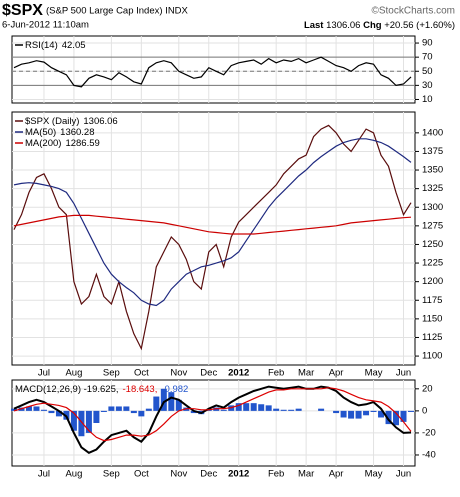 Image resolution: width=460 pixels, height=497 pixels. What do you see at coordinates (432, 132) in the screenshot?
I see `y-tick-label: 1400` at bounding box center [432, 132].